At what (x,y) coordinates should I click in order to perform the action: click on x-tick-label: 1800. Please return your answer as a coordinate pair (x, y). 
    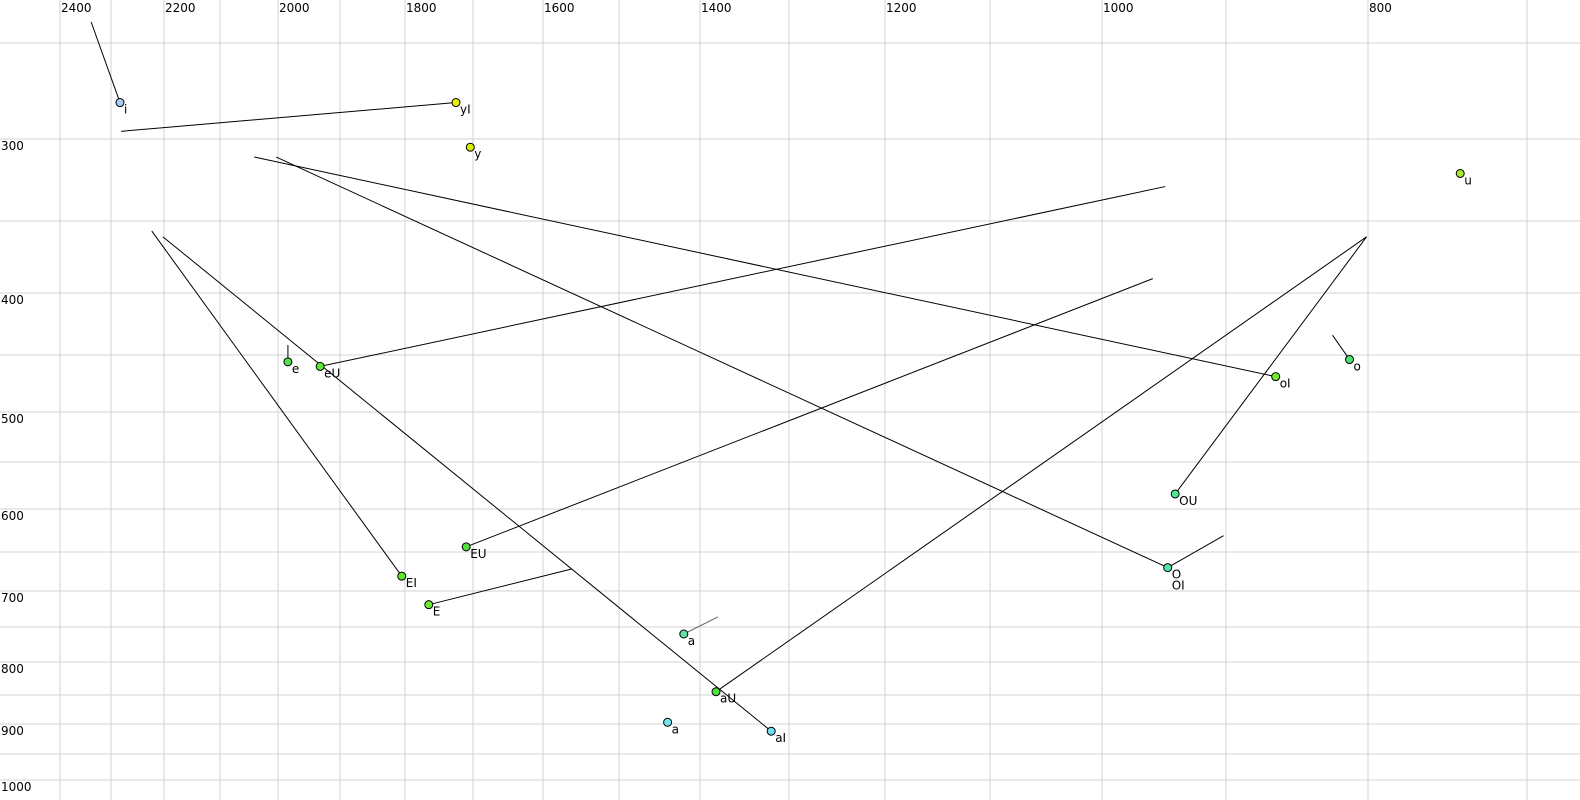
    Looking at the image, I should click on (421, 8).